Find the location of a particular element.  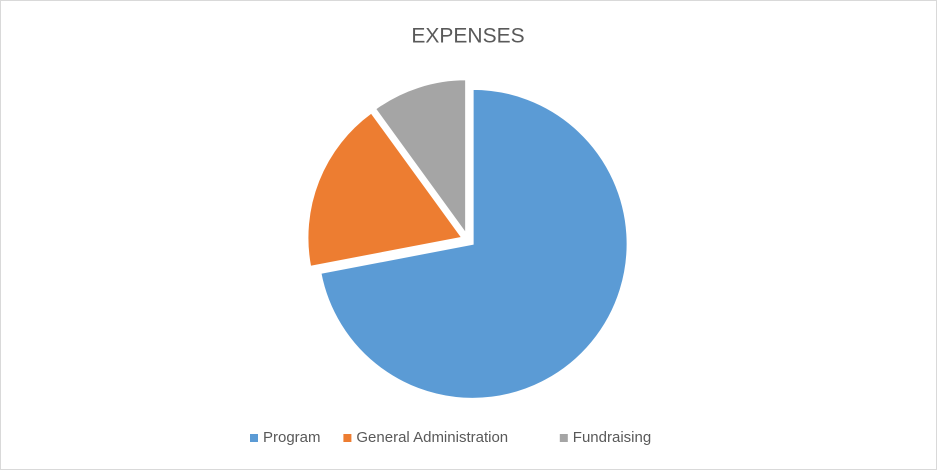

legend-label: Program is located at coordinates (292, 437).